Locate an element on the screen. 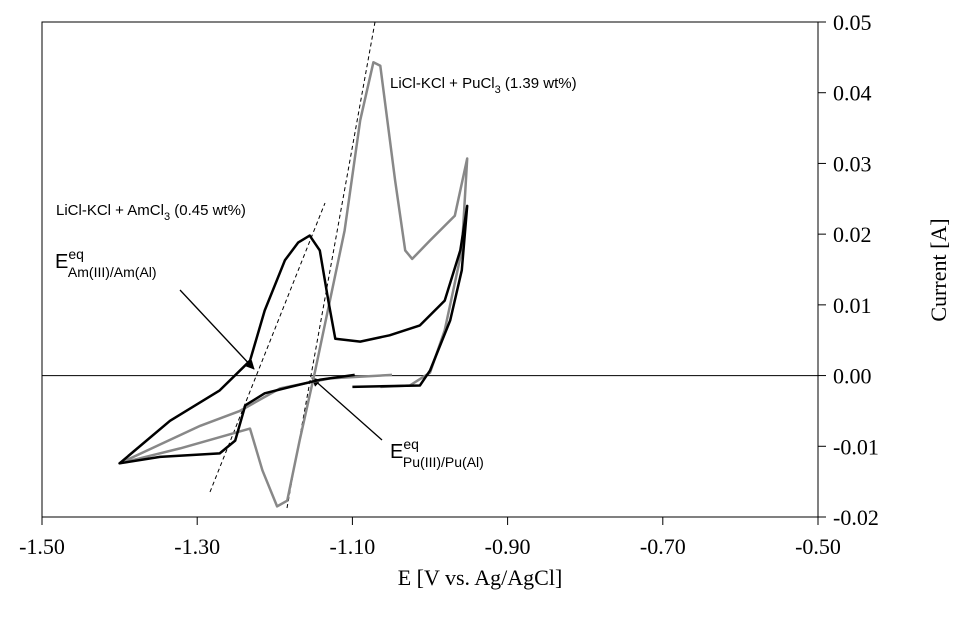 This screenshot has height=617, width=959. annotation: LiCl-KCl + AmCl3 (0.45 wt%) is located at coordinates (151, 212).